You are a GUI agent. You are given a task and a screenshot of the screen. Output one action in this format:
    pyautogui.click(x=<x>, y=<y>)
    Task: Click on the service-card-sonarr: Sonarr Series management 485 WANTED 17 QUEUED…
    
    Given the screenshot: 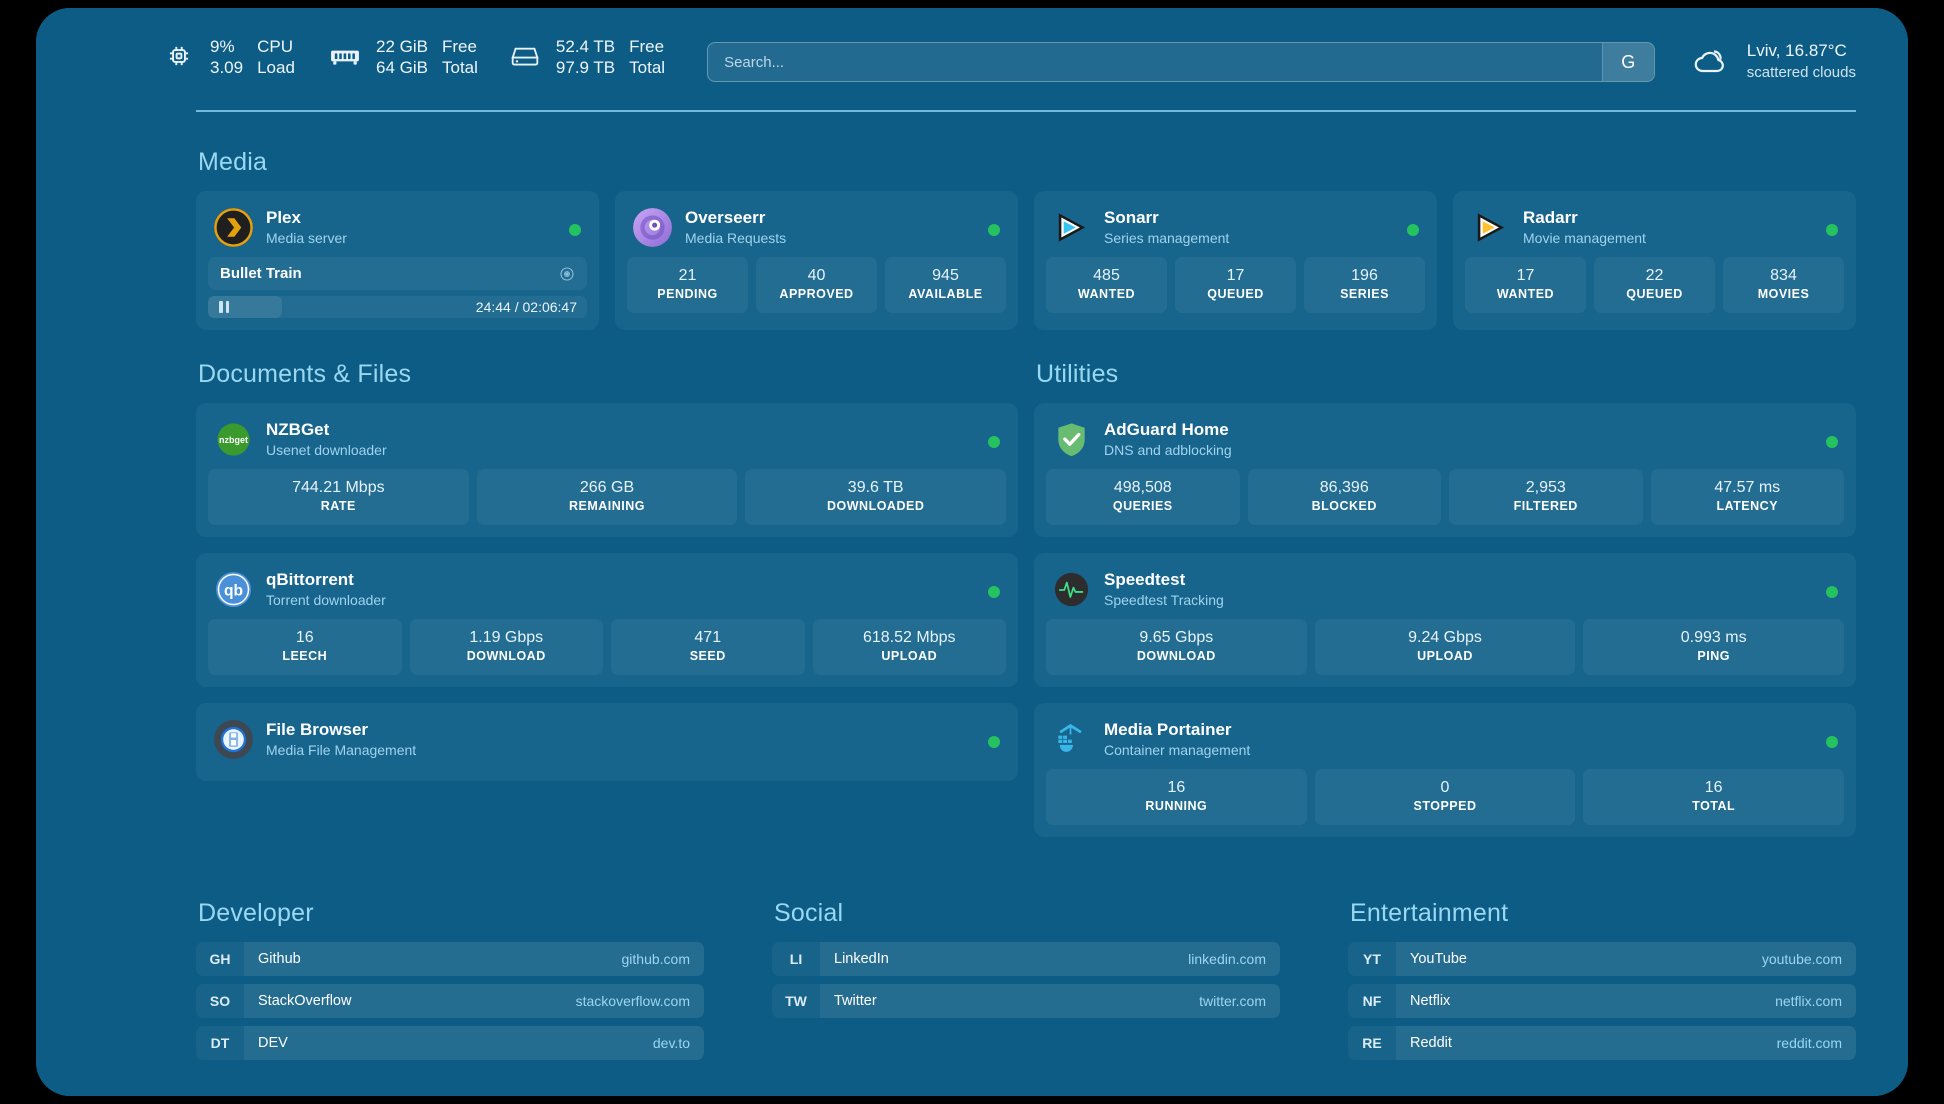 What is the action you would take?
    pyautogui.click(x=1235, y=260)
    